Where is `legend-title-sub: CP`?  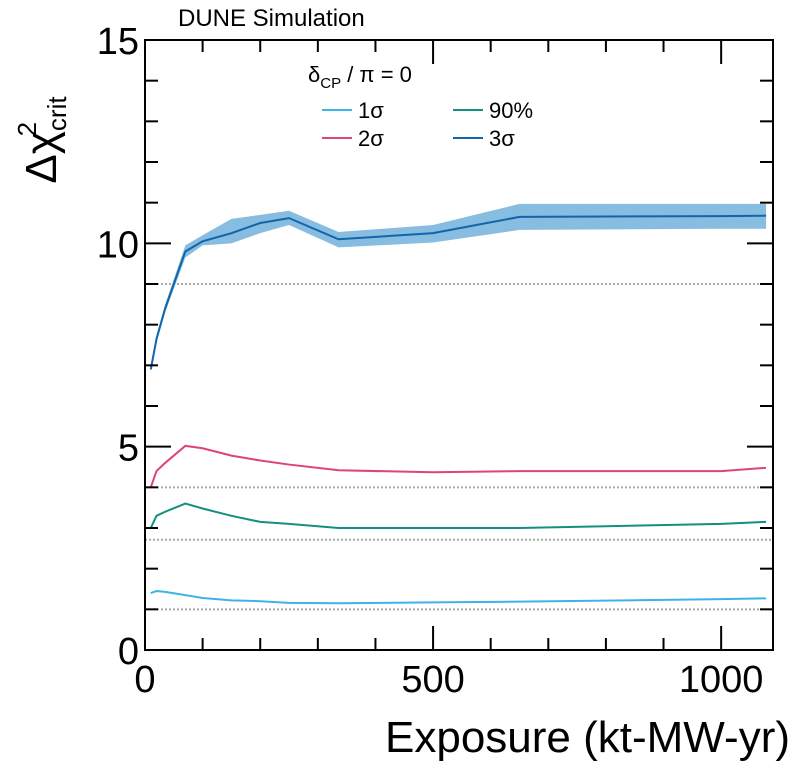 legend-title-sub: CP is located at coordinates (330, 83).